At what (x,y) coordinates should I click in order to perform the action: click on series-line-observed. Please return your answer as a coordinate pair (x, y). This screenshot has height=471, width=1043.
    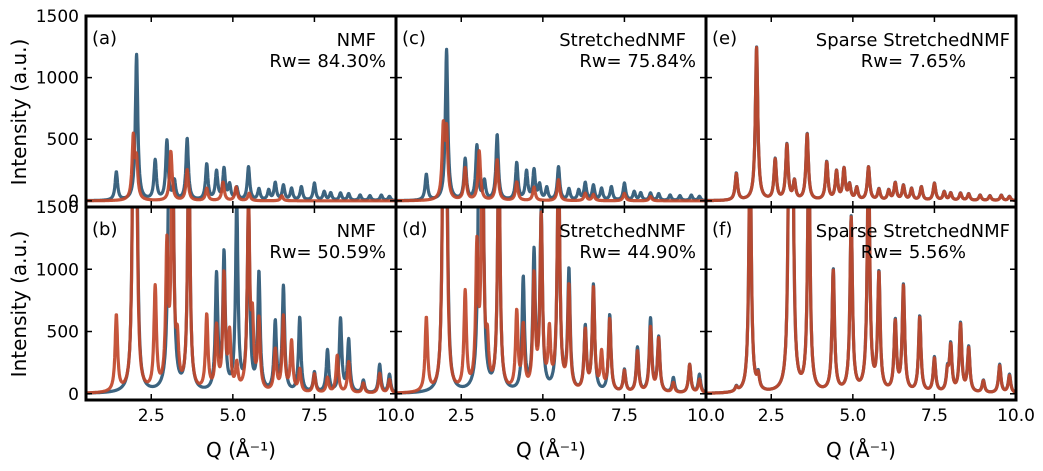
    Looking at the image, I should click on (241, 127).